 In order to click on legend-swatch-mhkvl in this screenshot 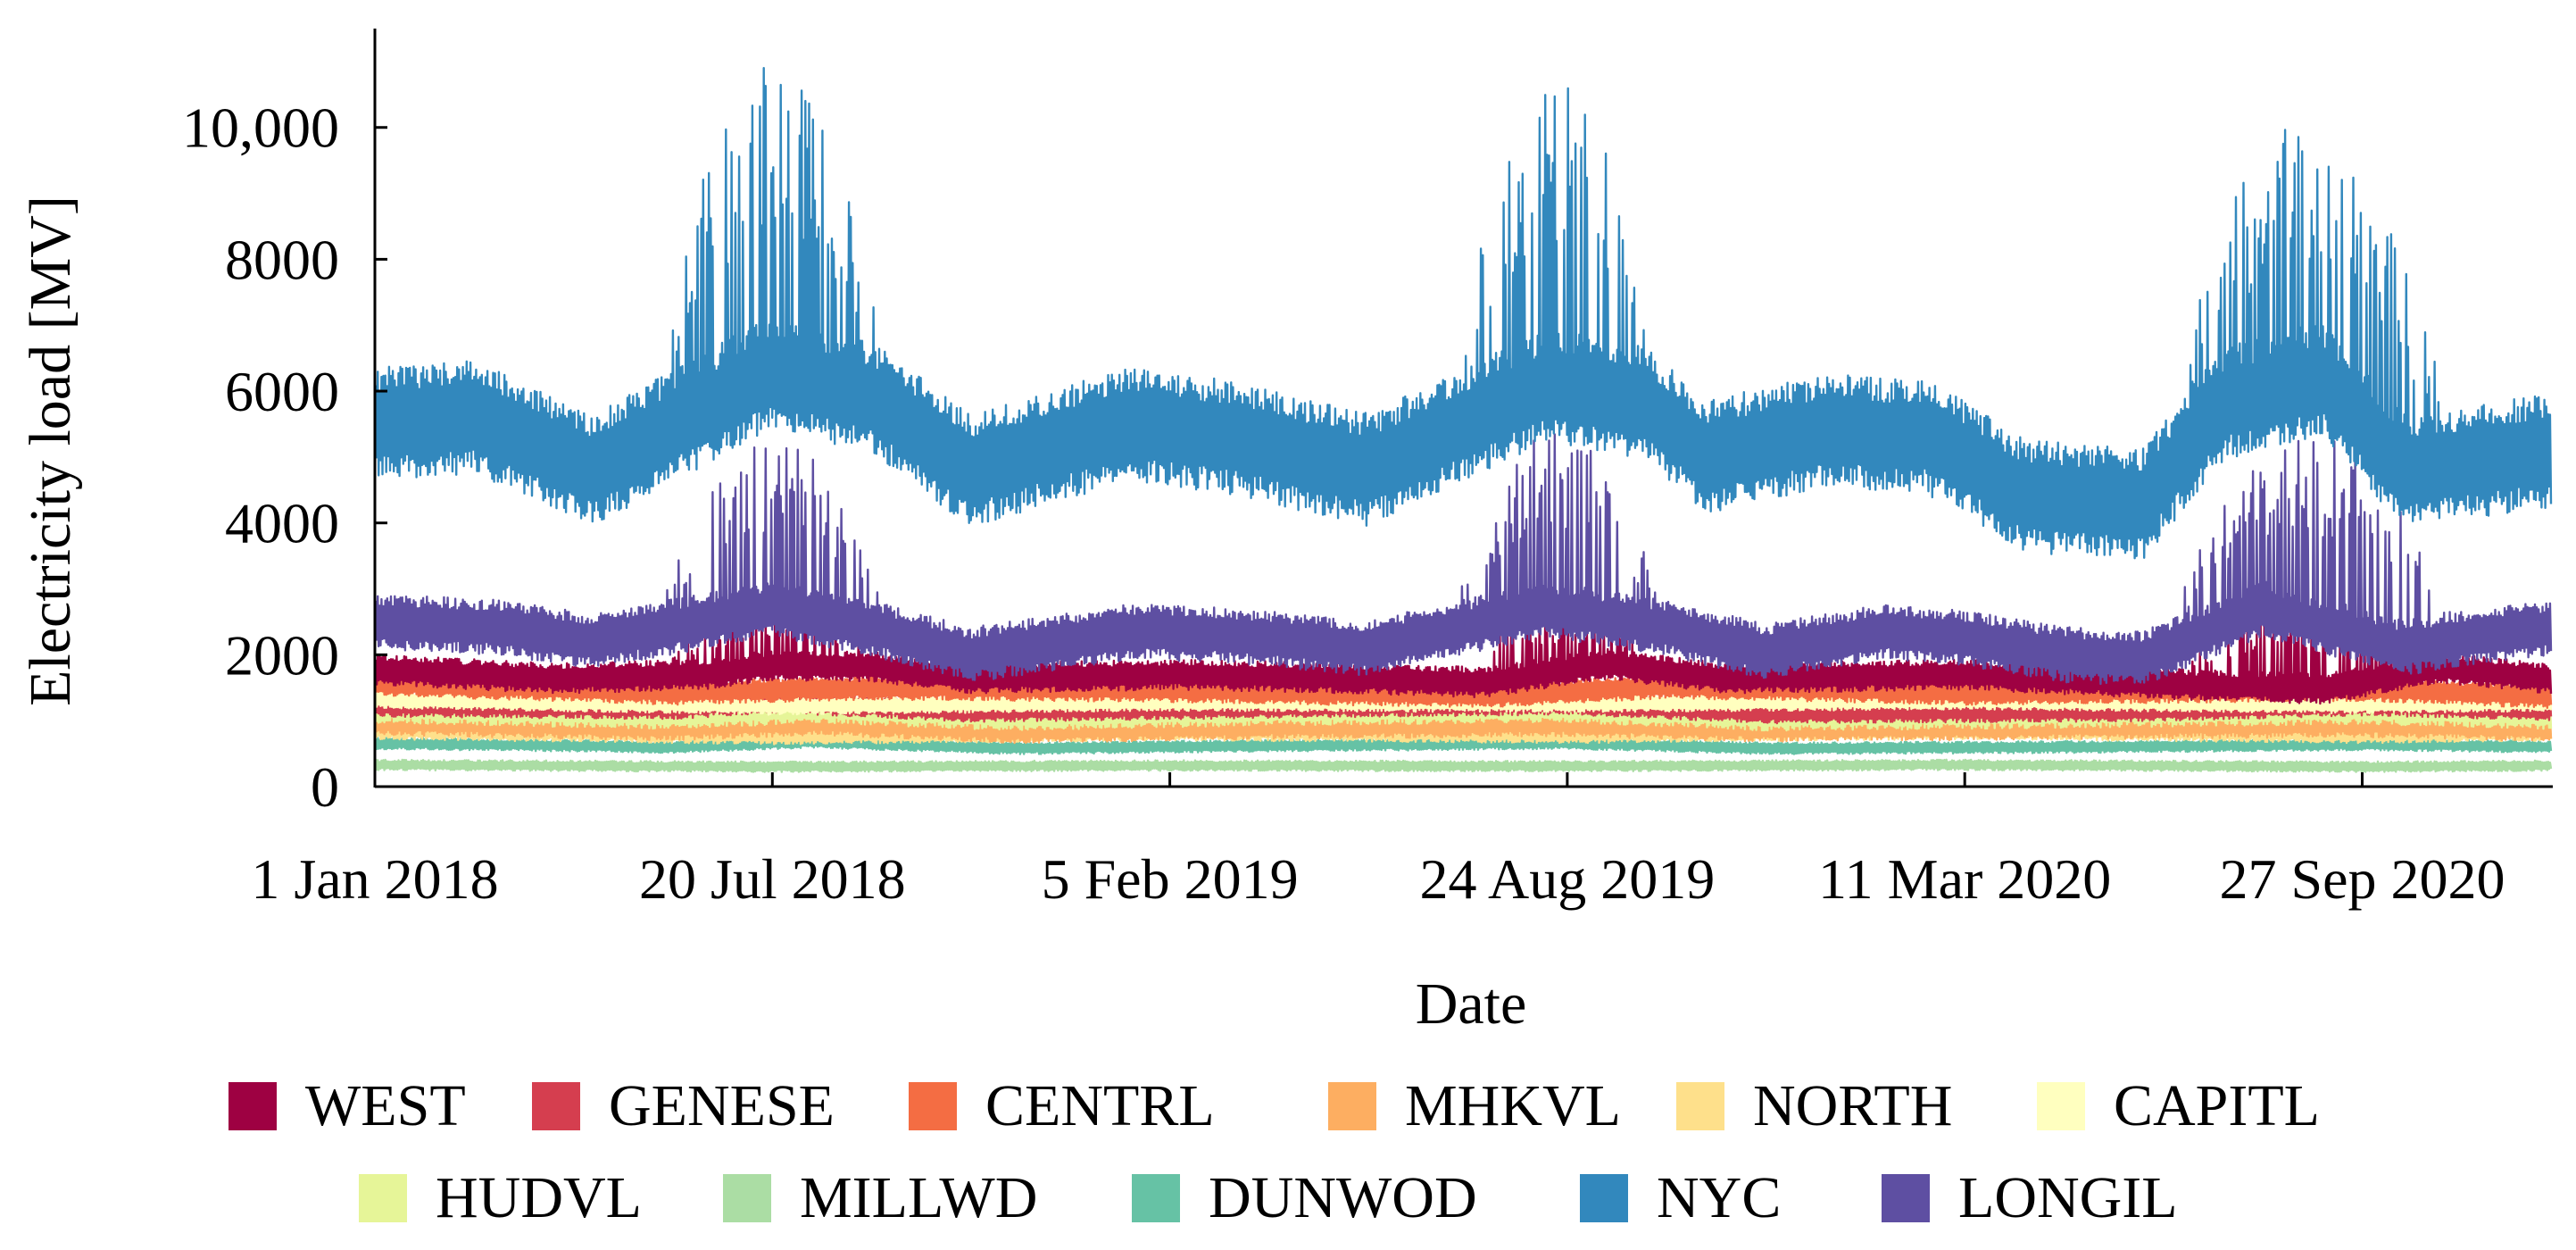, I will do `click(1352, 1106)`.